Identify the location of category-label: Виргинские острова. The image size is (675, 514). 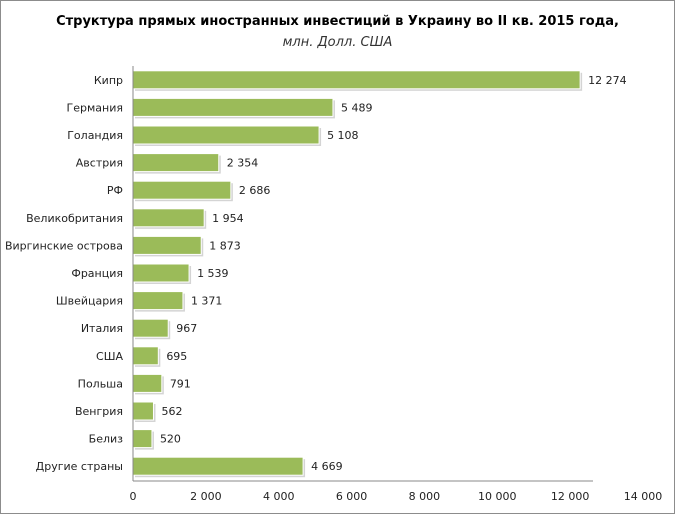
(64, 245).